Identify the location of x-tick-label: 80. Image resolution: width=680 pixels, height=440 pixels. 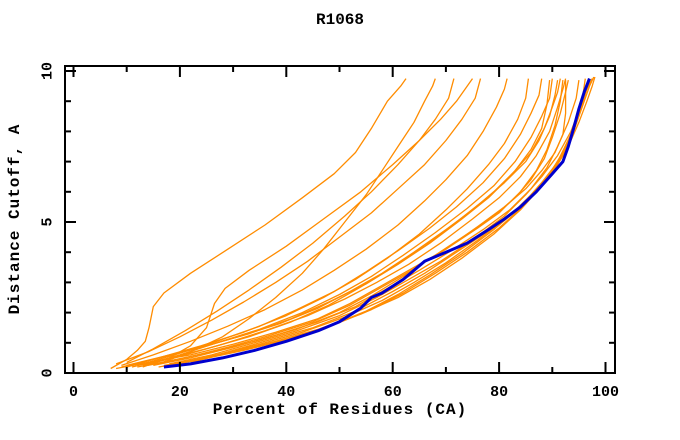
(499, 392).